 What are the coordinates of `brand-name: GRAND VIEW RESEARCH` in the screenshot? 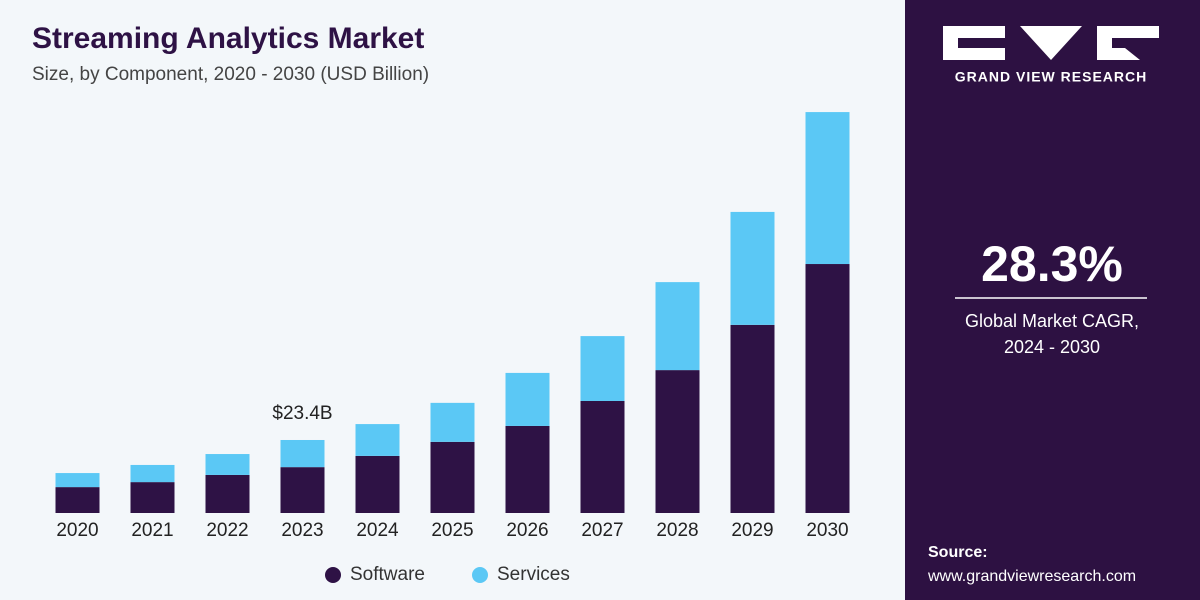 It's located at (1051, 77).